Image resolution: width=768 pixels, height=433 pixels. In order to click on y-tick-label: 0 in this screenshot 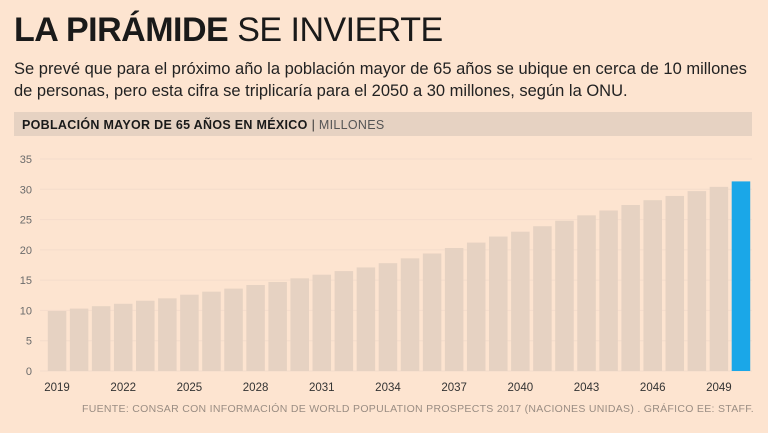, I will do `click(29, 372)`.